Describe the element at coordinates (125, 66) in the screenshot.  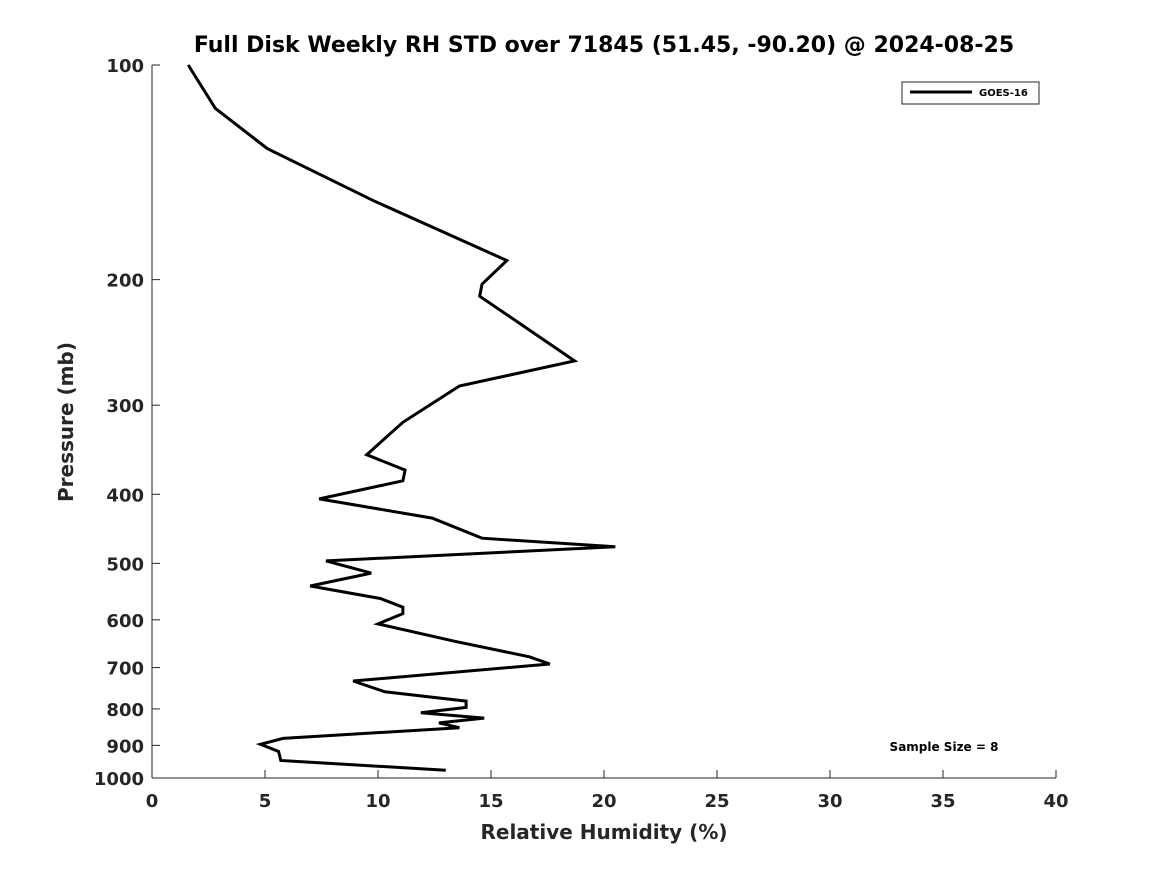
I see `y-tick-label: 100` at that location.